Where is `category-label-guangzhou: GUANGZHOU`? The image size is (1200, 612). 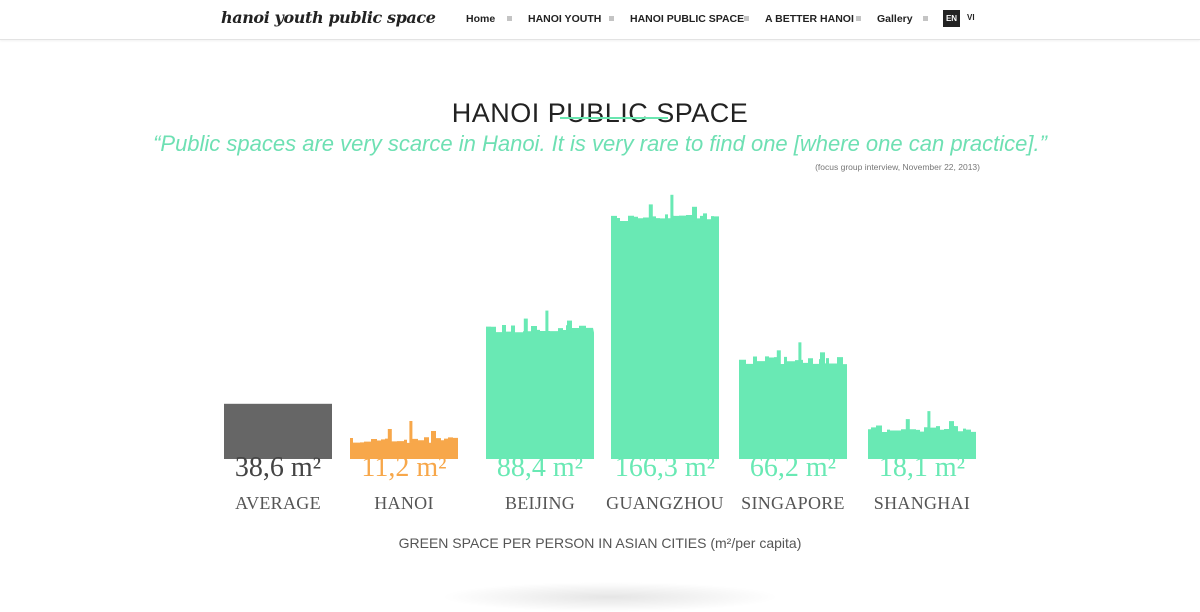 category-label-guangzhou: GUANGZHOU is located at coordinates (665, 503).